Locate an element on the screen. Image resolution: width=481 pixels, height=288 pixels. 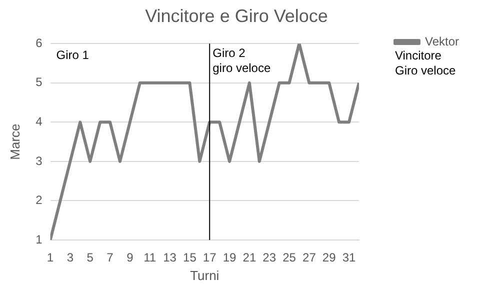
x-tick-label: 19 is located at coordinates (229, 257).